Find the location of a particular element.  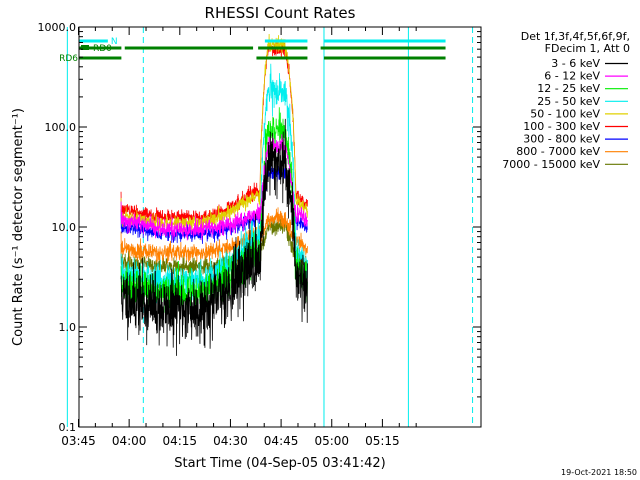

x-tick-label: 04:45 is located at coordinates (281, 441).